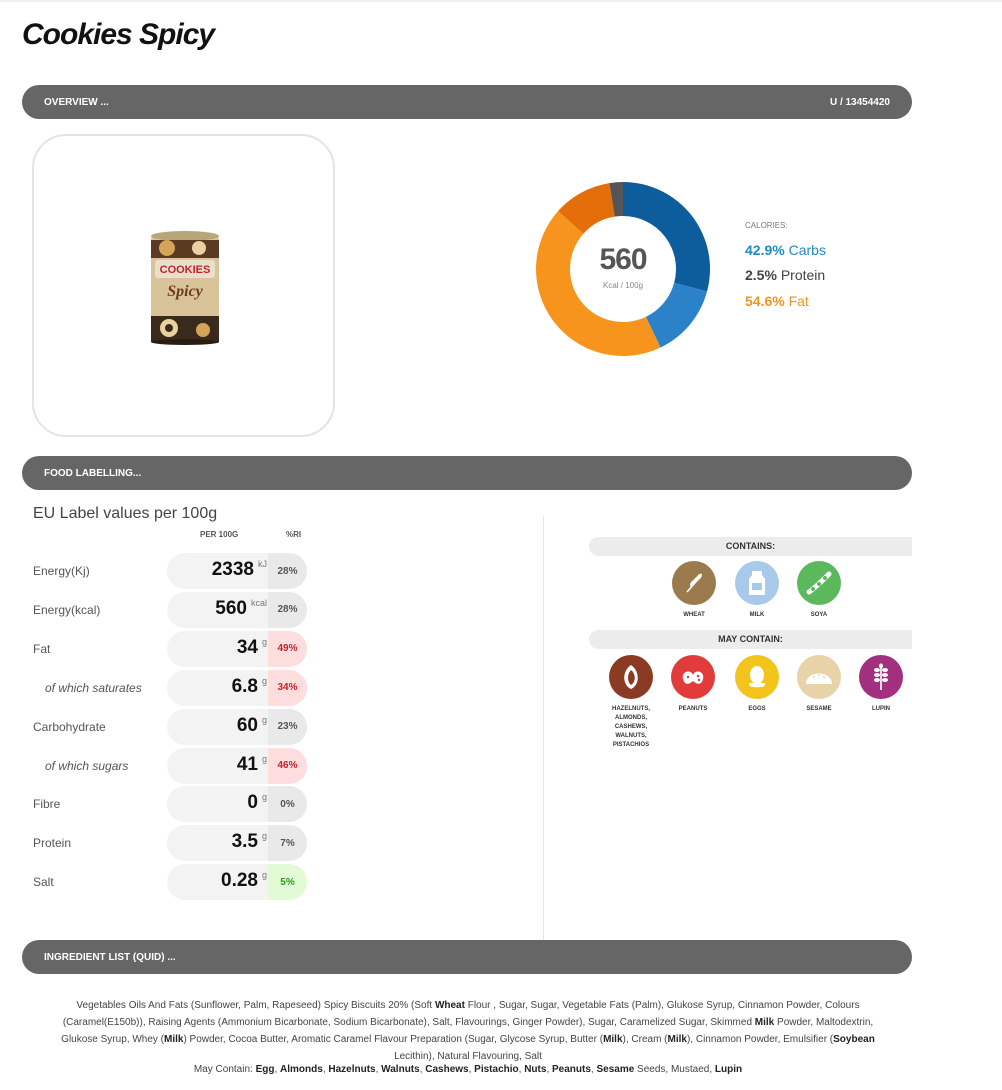 This screenshot has height=1090, width=1002. I want to click on nutrient-ri-badge: 0%, so click(287, 804).